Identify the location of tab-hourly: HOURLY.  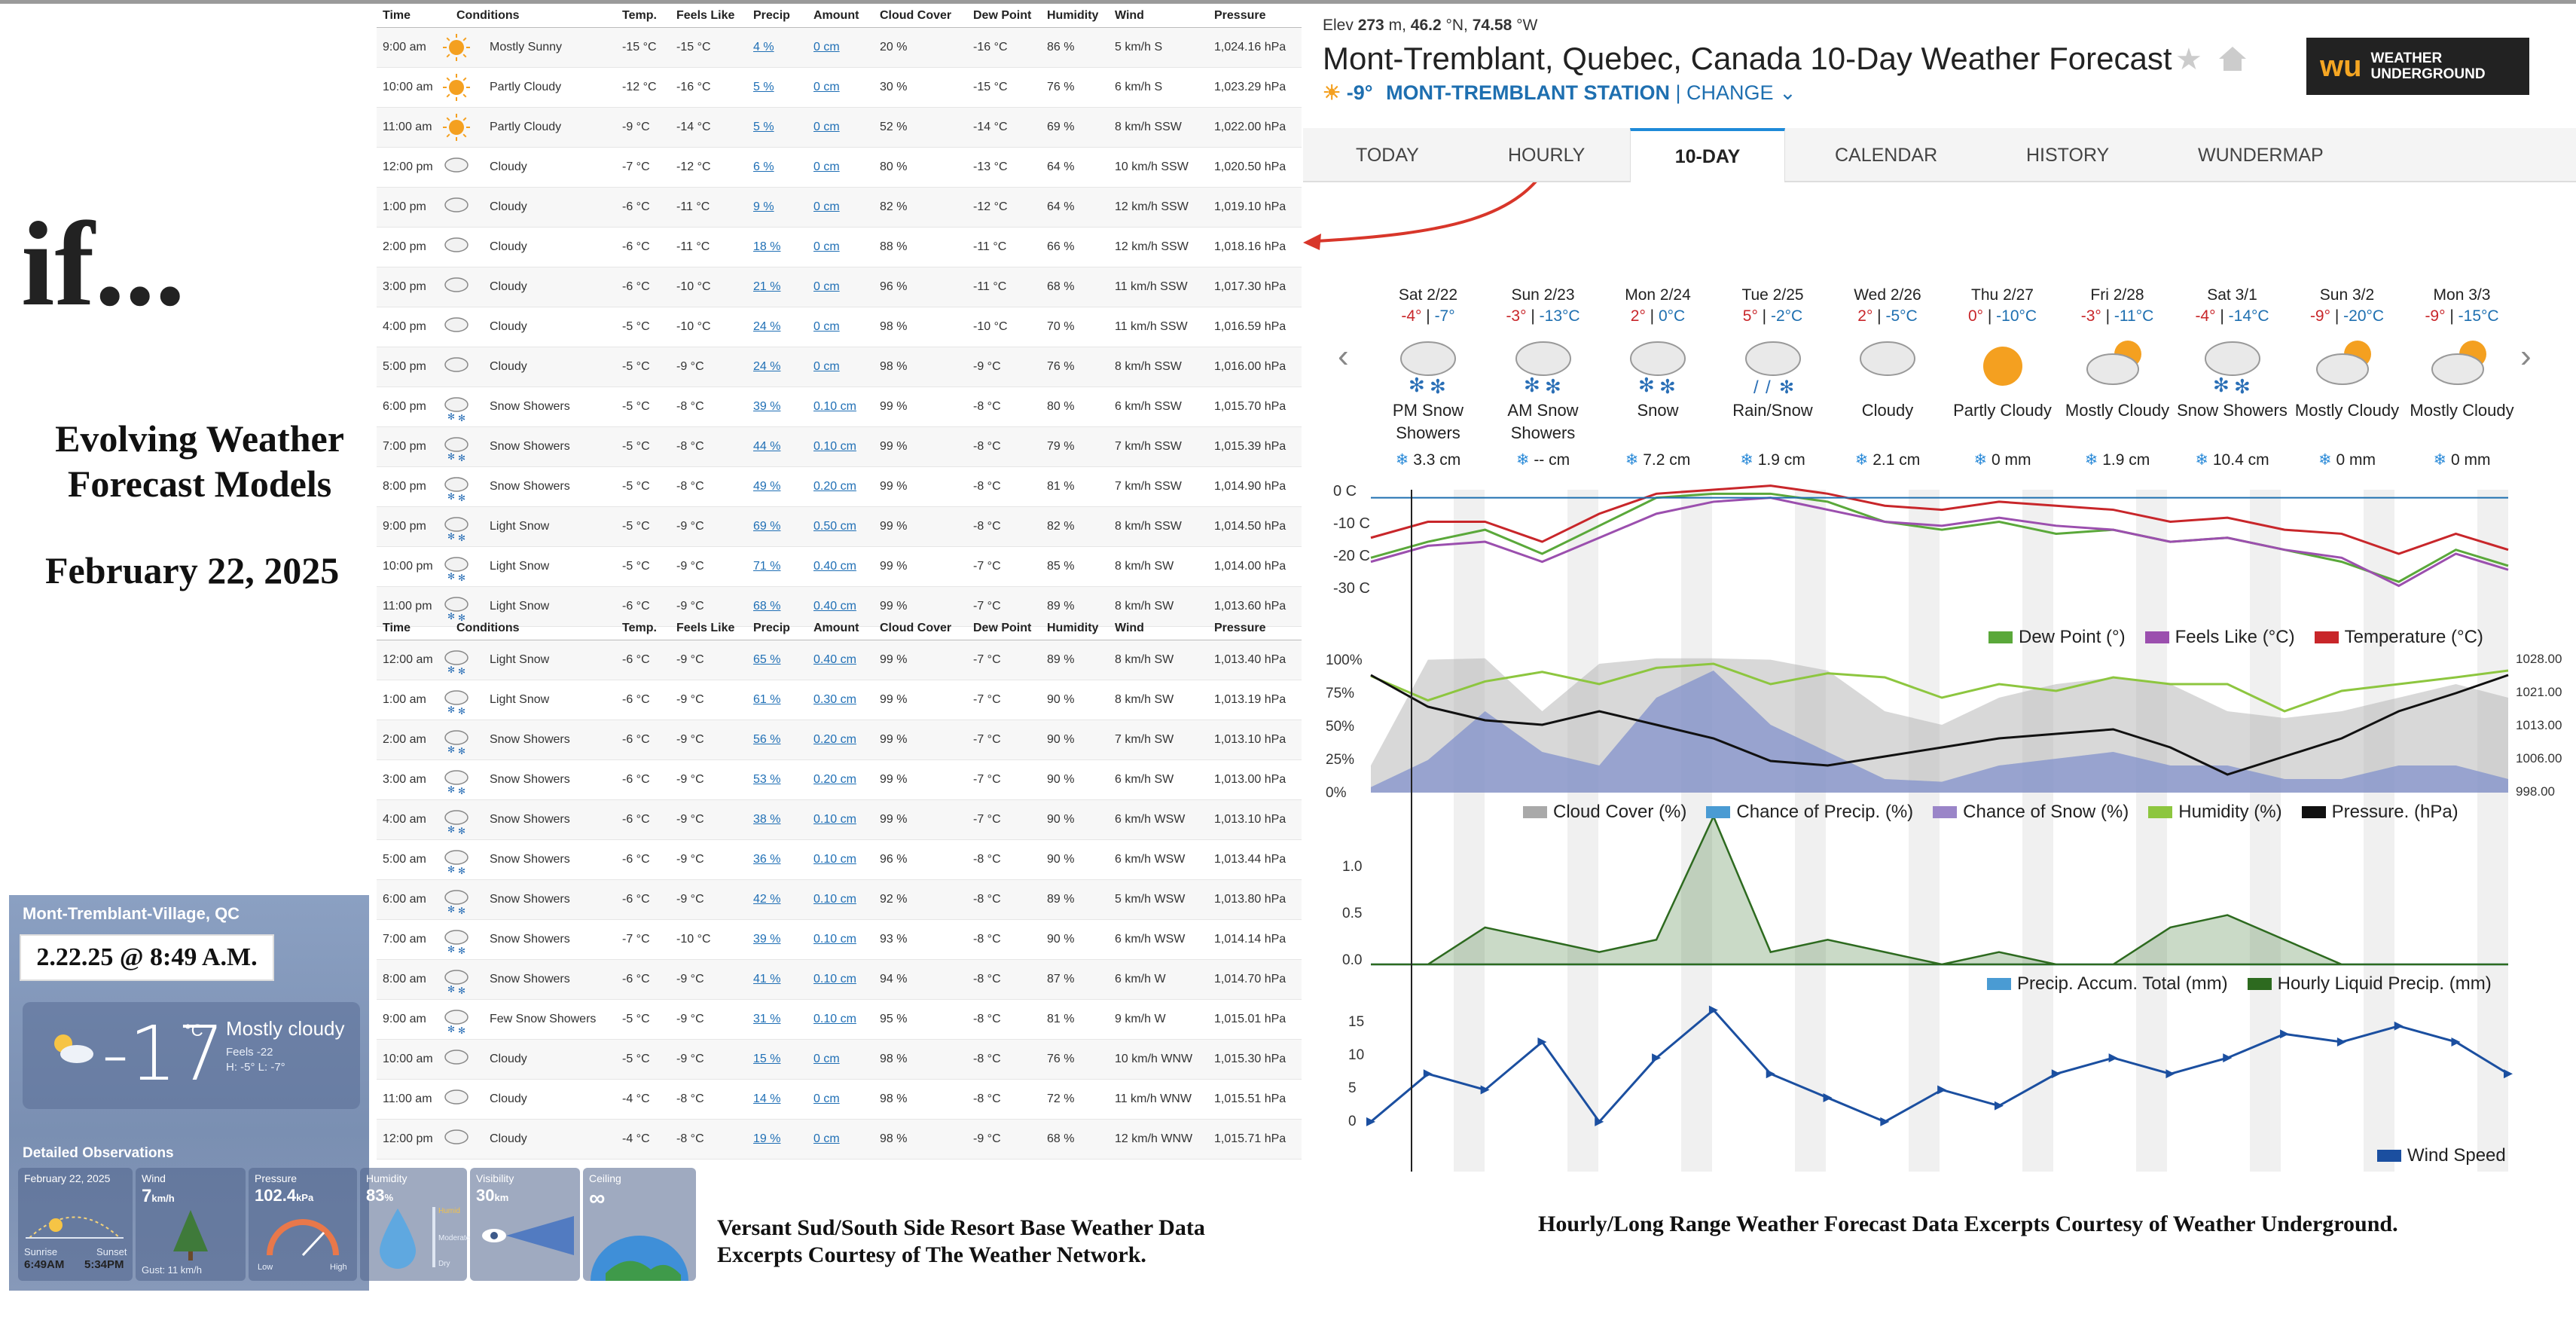
(1547, 155).